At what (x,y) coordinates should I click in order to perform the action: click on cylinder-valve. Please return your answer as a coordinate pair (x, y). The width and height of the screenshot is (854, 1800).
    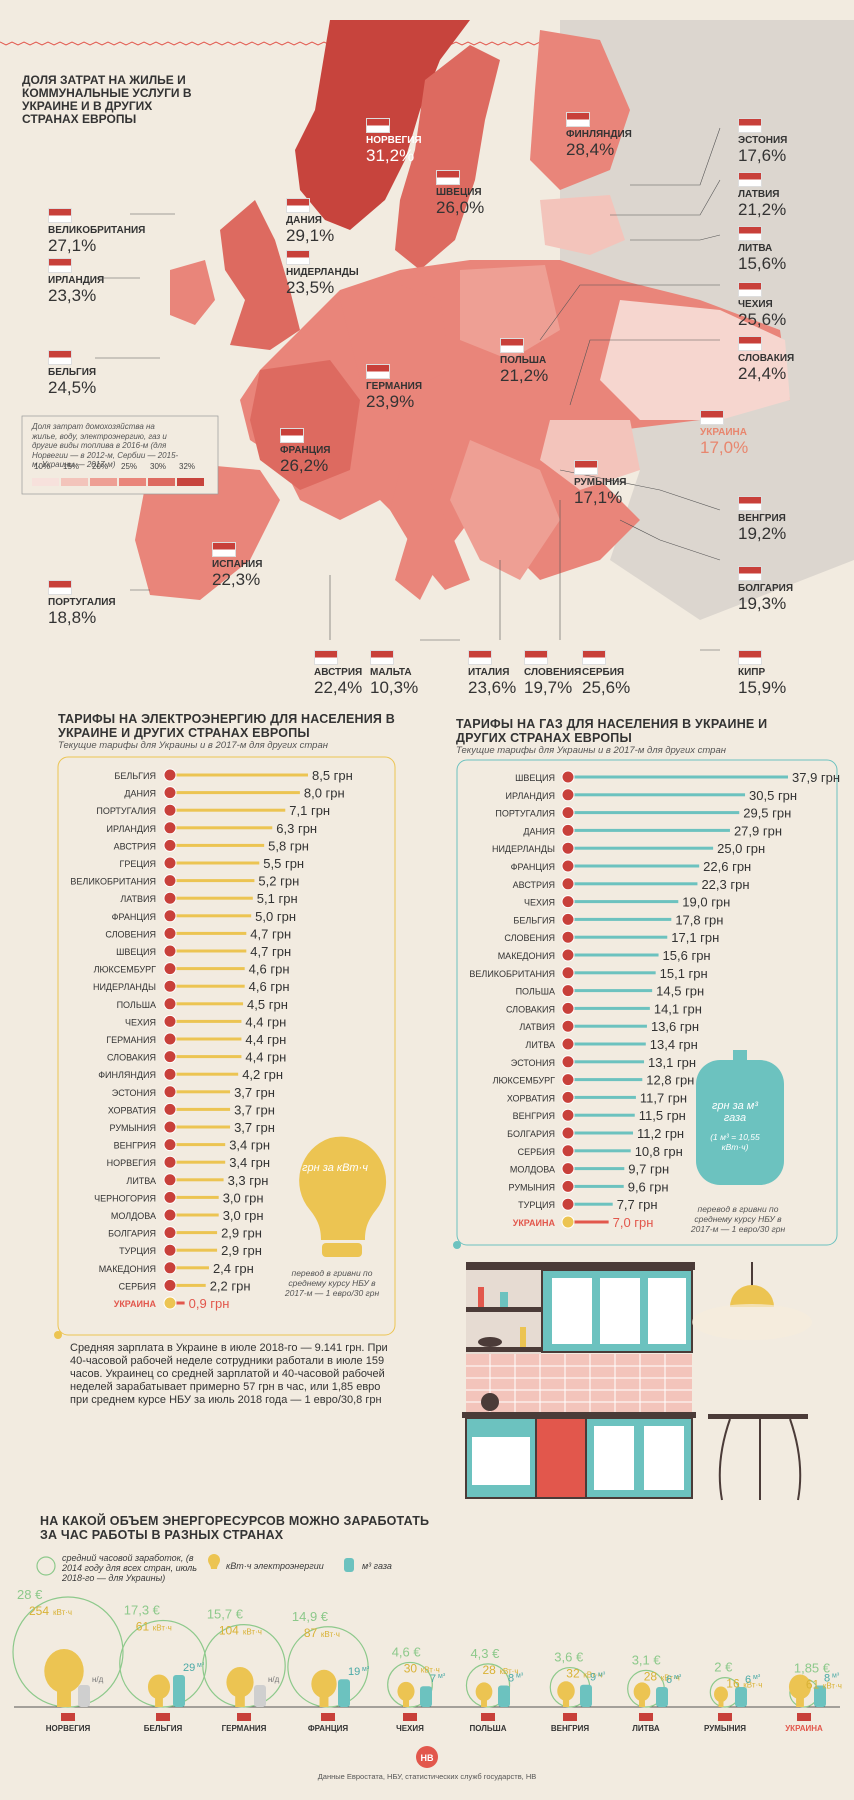
    Looking at the image, I should click on (740, 1056).